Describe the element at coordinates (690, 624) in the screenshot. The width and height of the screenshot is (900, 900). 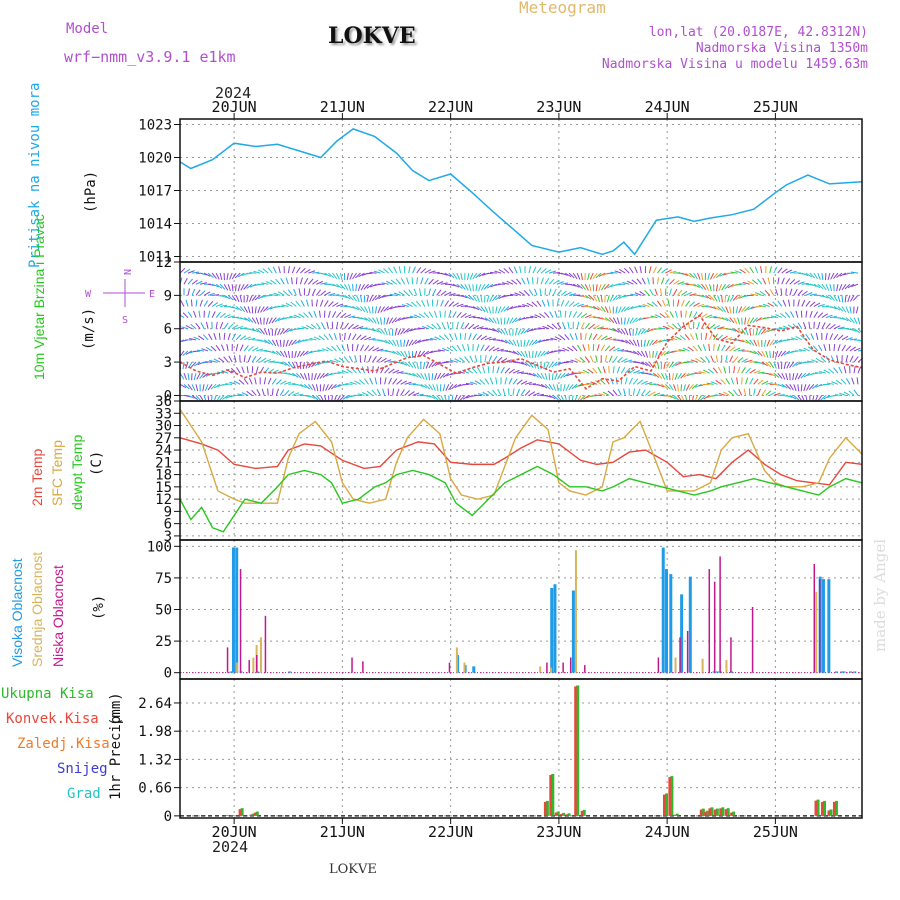
I see `cloud-bar-high` at that location.